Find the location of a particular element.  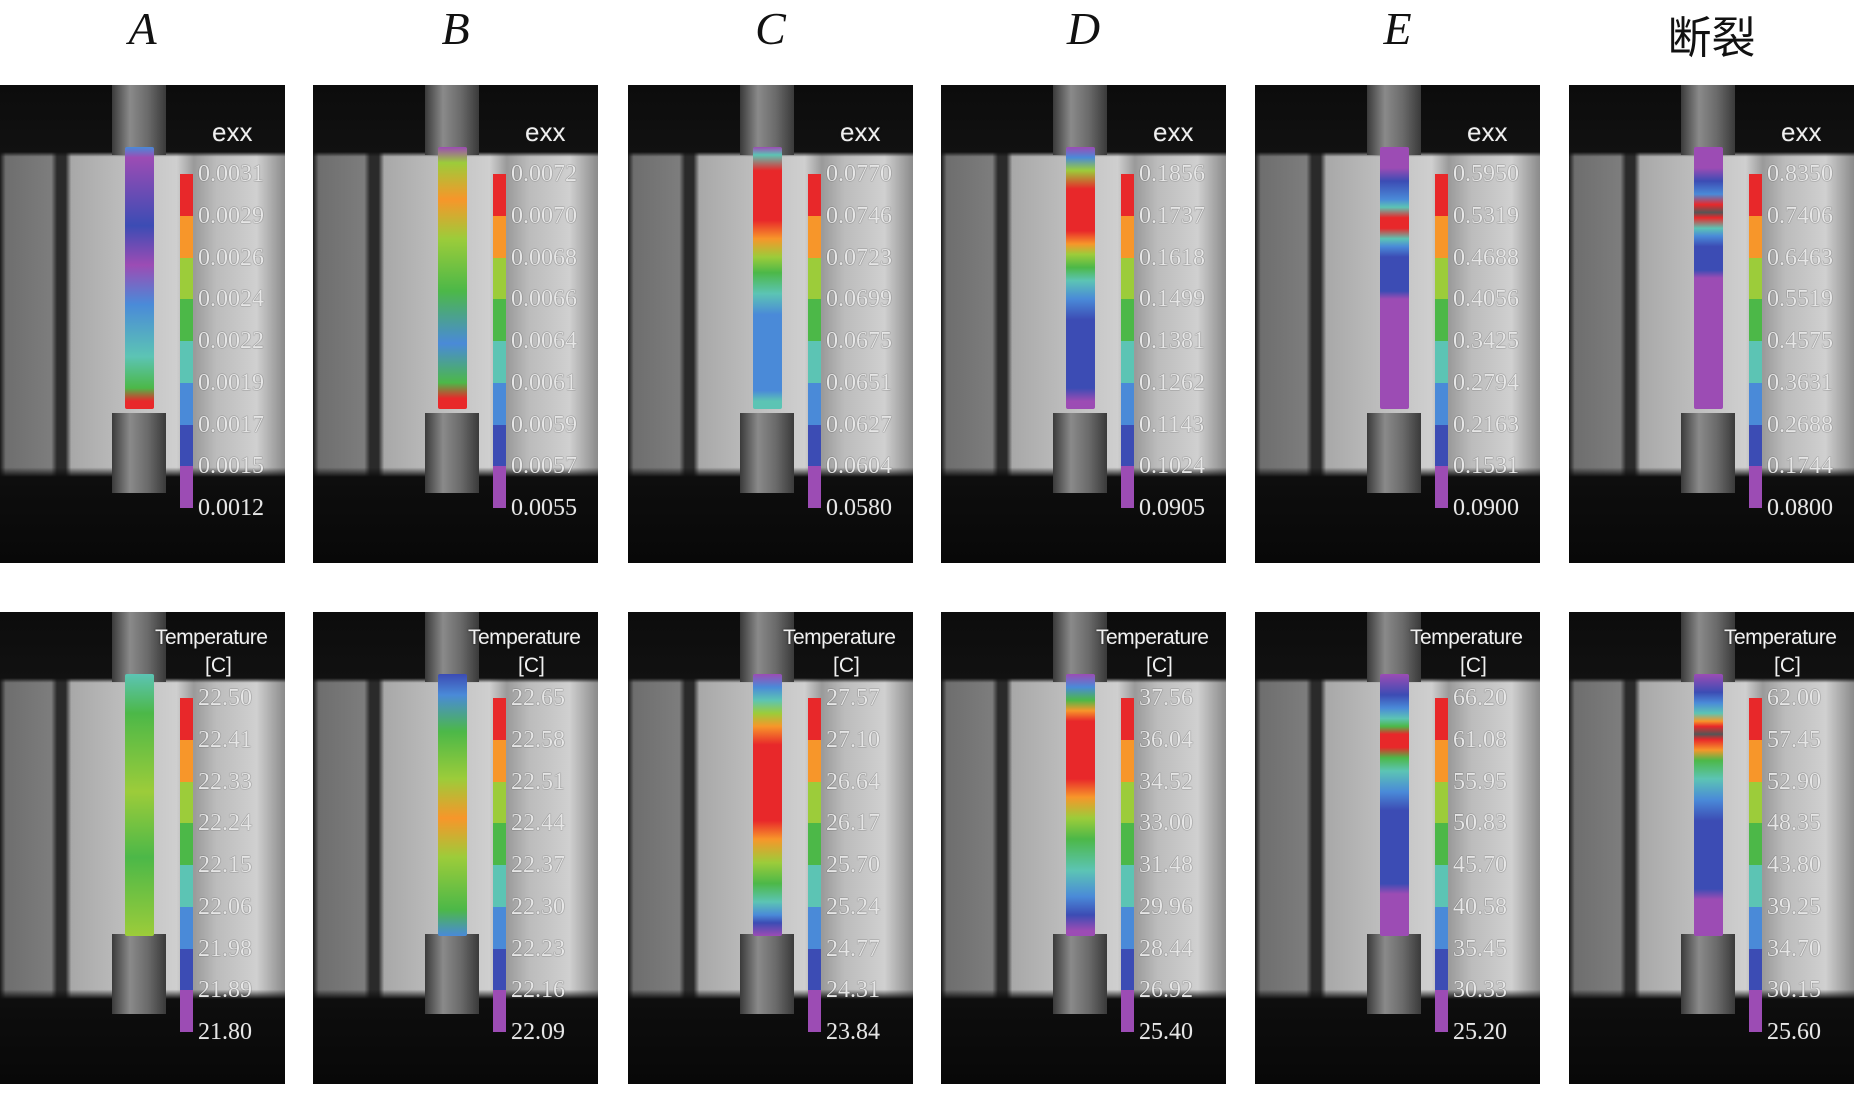

column-title: E is located at coordinates (1397, 28).